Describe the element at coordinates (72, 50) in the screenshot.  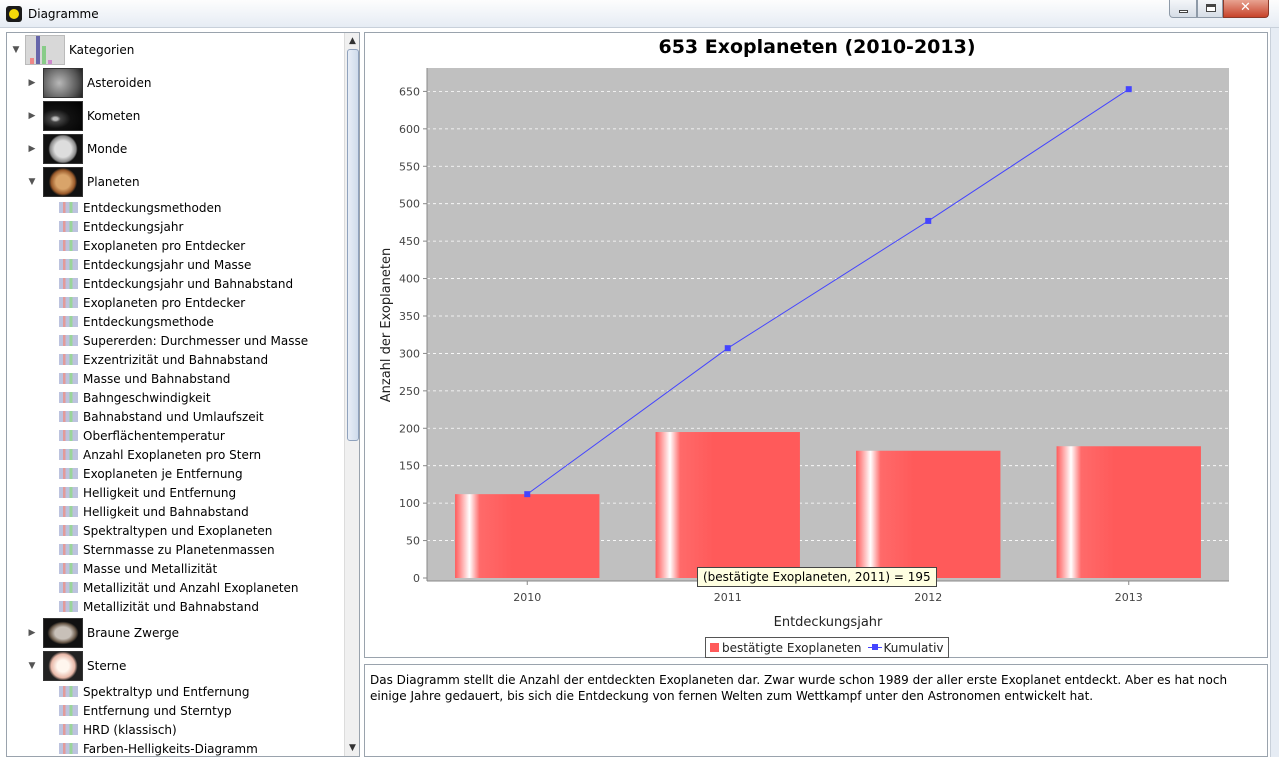
I see `tree-node-root: ▼ Kategorien` at that location.